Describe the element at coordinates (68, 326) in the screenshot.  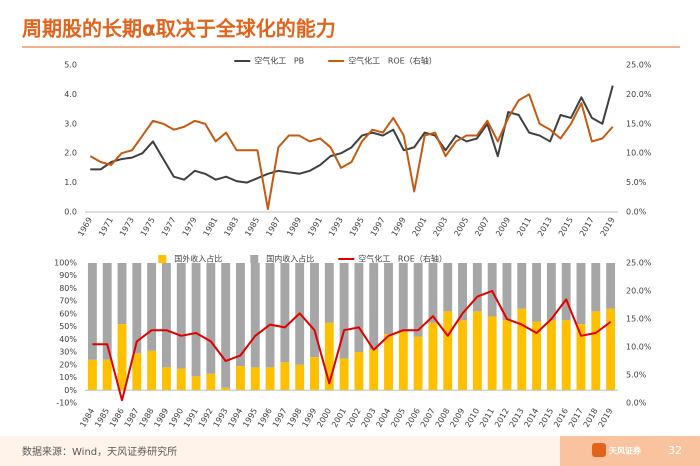
I see `y-tick-label: 50%` at that location.